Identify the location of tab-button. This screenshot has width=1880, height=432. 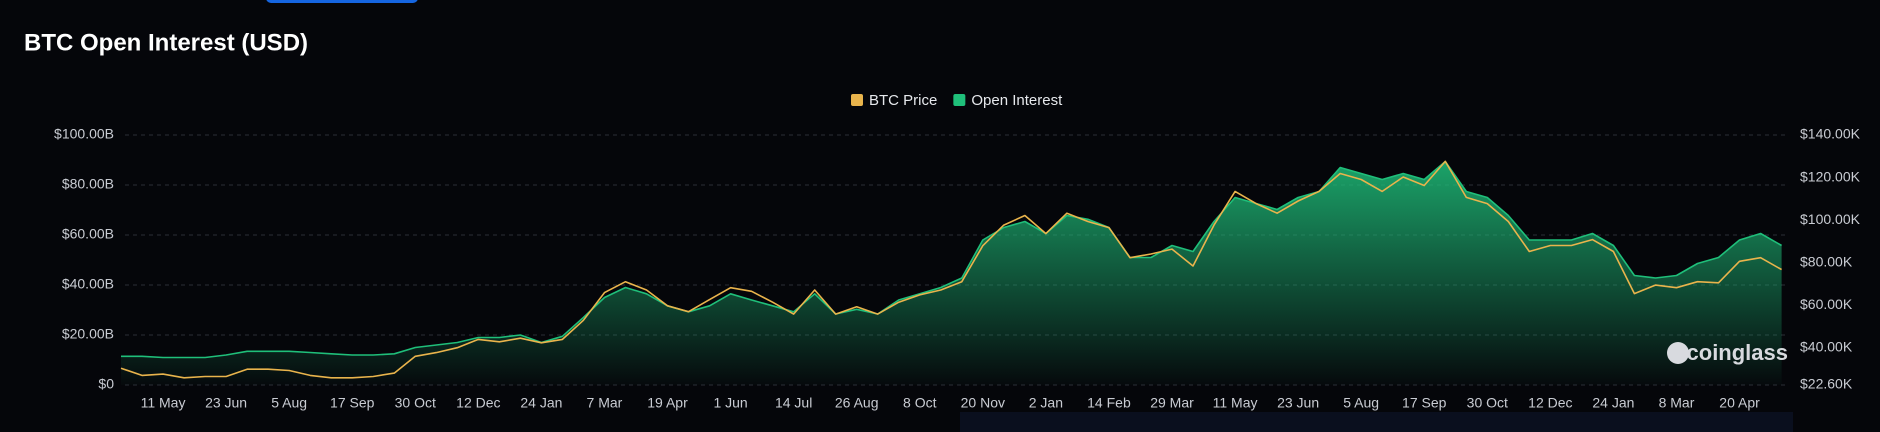
(342, 1).